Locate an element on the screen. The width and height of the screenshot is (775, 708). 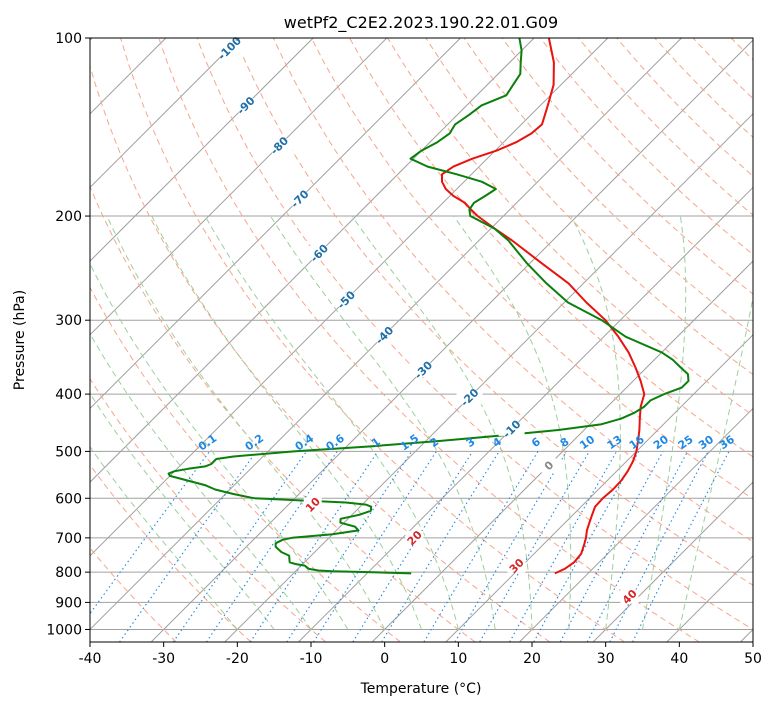
y-axis-label: Pressure (hPa) is located at coordinates (20, 340).